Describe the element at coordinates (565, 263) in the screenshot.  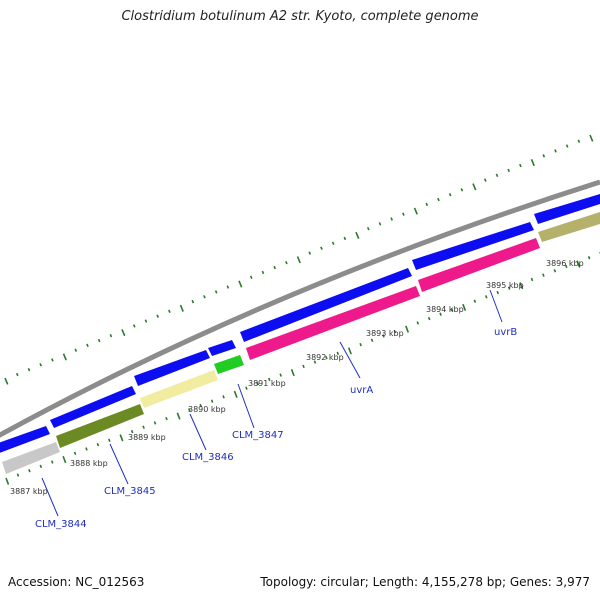
I see `tick-label: 3896 kbp` at that location.